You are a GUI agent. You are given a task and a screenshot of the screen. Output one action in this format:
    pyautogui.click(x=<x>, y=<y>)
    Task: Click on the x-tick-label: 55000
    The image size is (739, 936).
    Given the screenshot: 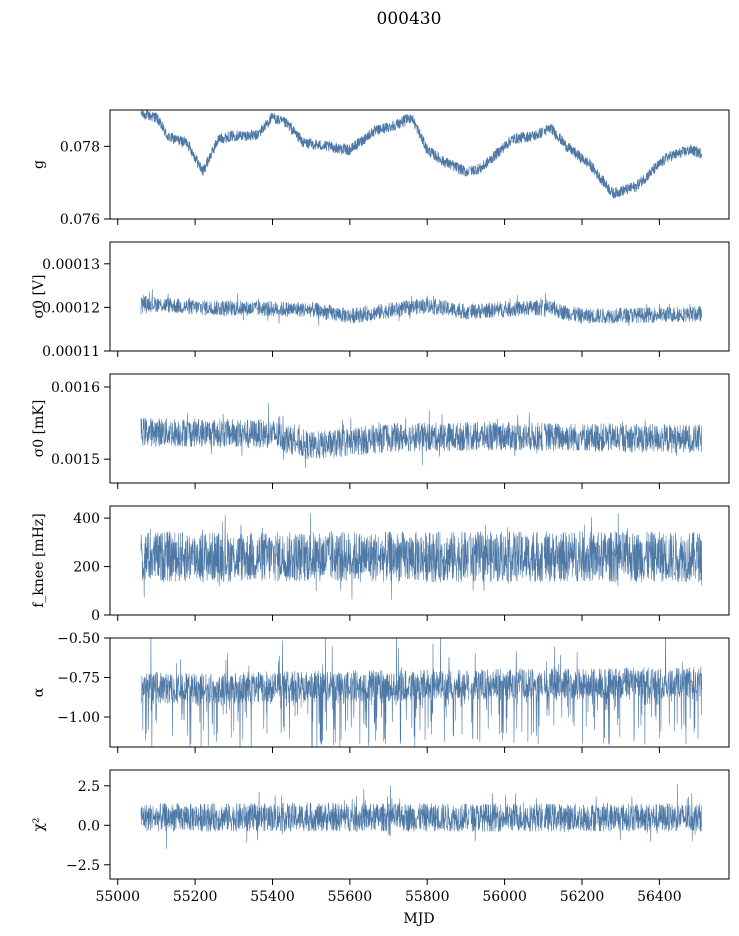 What is the action you would take?
    pyautogui.click(x=117, y=897)
    